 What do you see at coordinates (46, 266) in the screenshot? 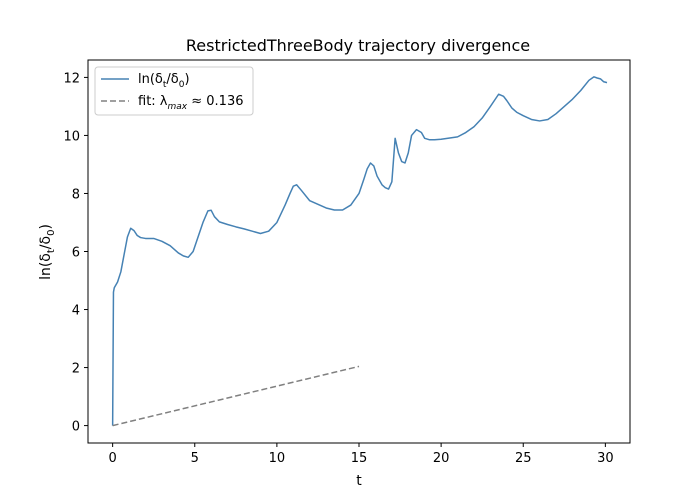
I see `y-axis-label-ln: ln(δ` at bounding box center [46, 266].